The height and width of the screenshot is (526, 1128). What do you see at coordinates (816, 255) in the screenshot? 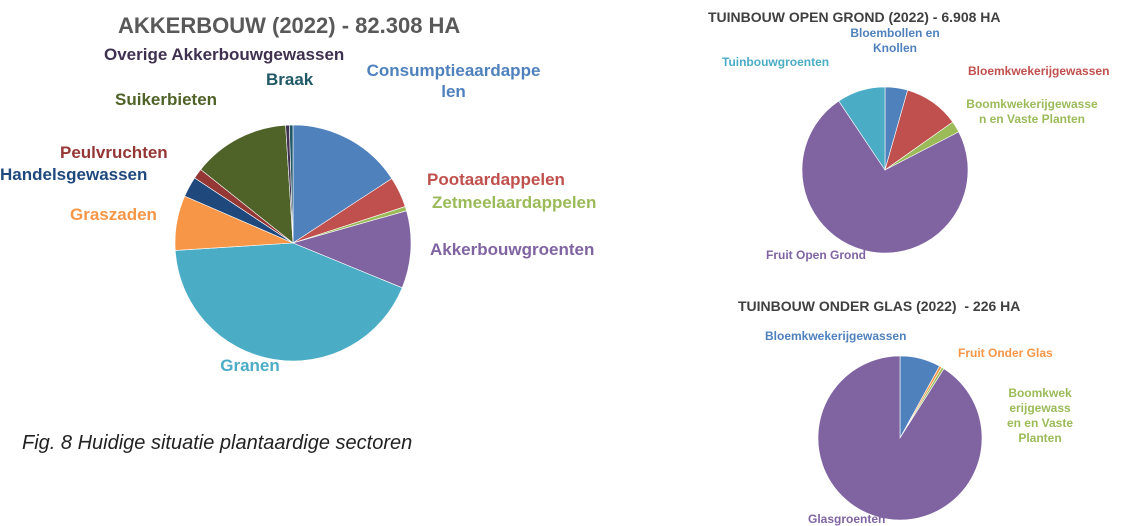
I see `slice-label: Fruit Open Grond` at bounding box center [816, 255].